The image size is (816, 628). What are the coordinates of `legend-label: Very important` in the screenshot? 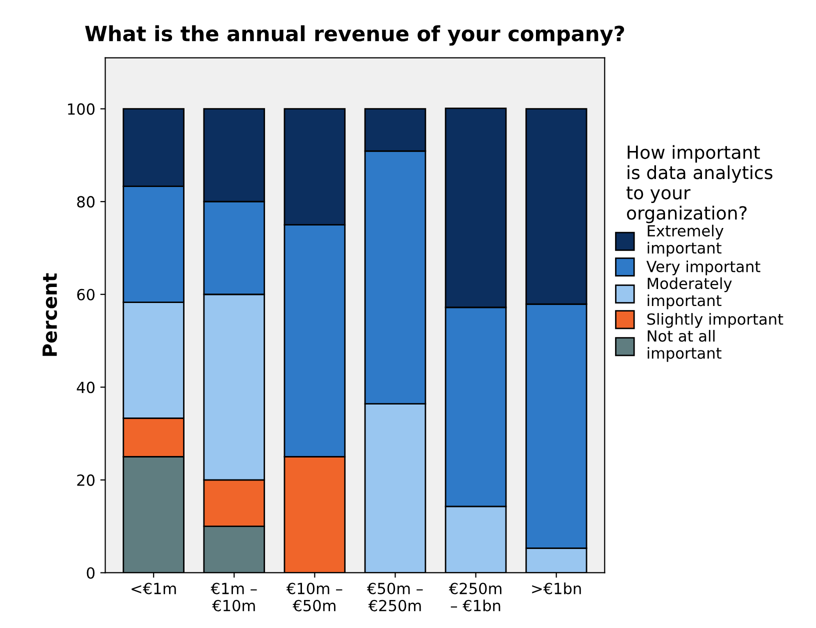 It's located at (703, 268).